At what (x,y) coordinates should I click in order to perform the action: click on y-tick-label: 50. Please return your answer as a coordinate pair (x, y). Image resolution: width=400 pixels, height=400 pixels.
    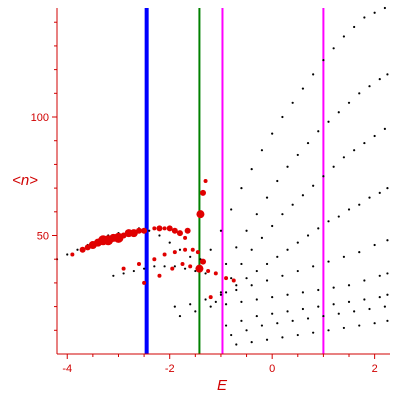
    Looking at the image, I should click on (43, 237).